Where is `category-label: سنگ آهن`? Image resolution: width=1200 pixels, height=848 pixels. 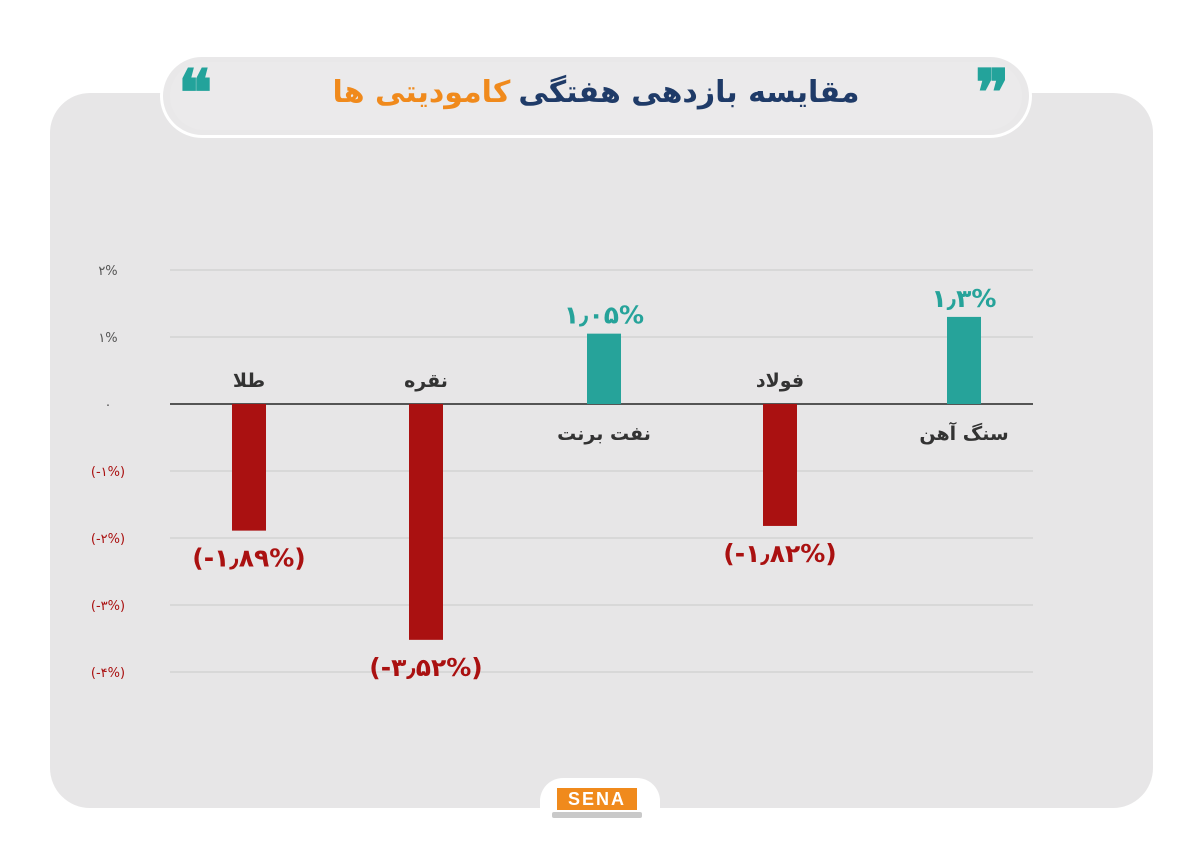
category-label: سنگ آهن is located at coordinates (963, 433).